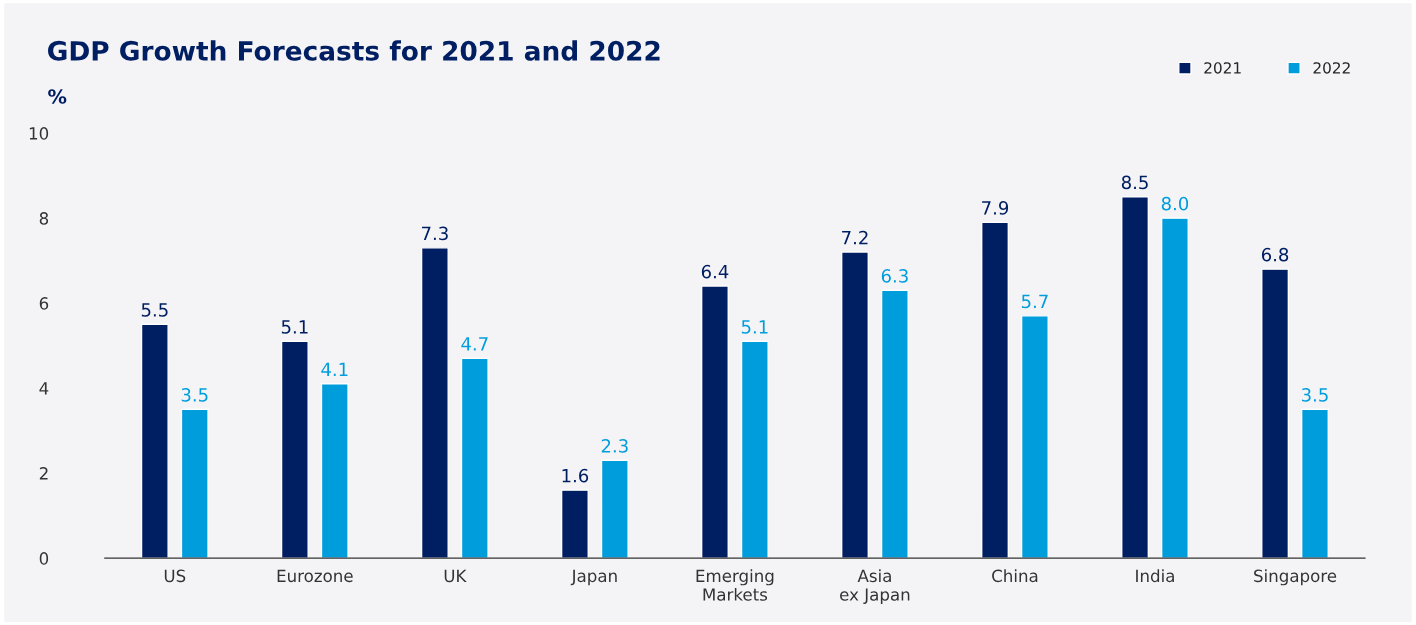 This screenshot has height=625, width=1416. Describe the element at coordinates (575, 475) in the screenshot. I see `data-label: 1.6` at that location.